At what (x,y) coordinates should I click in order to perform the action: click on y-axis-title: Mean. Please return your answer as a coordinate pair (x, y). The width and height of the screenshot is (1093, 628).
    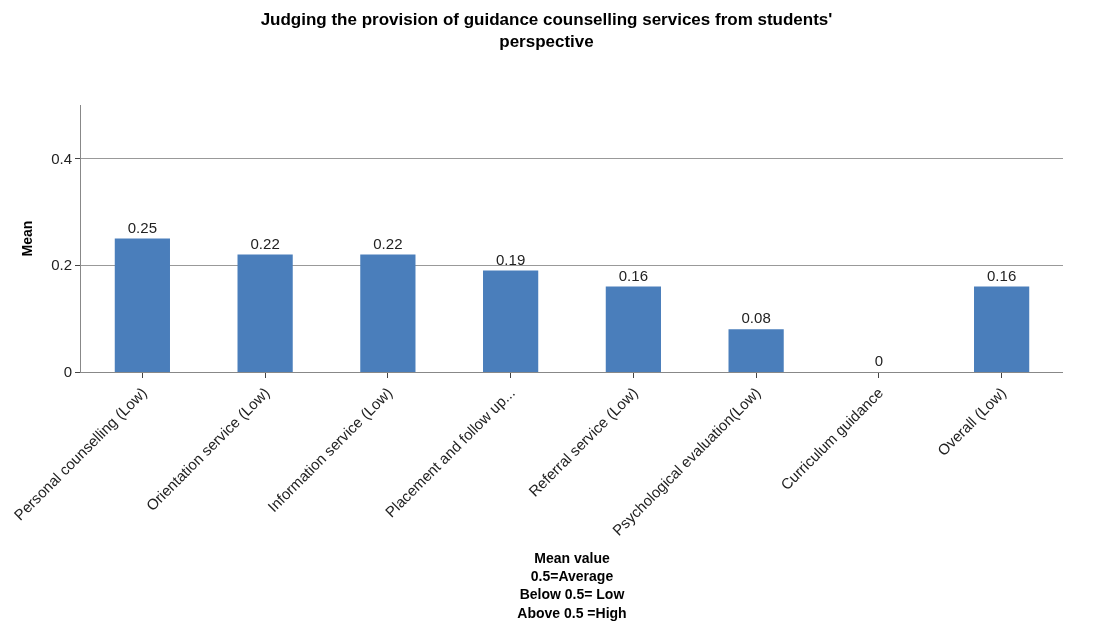
    Looking at the image, I should click on (26, 238).